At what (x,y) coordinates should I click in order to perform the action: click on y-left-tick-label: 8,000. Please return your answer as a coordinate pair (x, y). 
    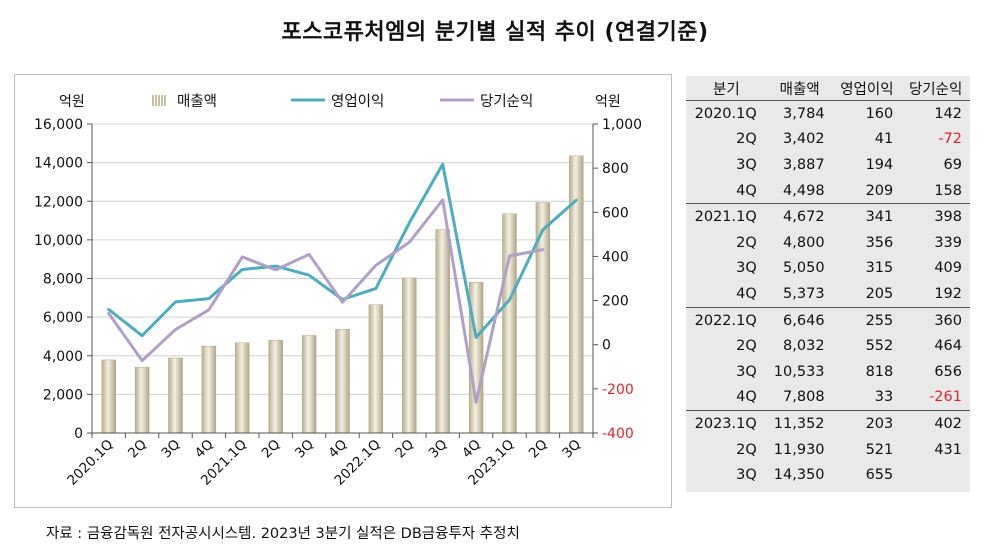
    Looking at the image, I should click on (63, 280).